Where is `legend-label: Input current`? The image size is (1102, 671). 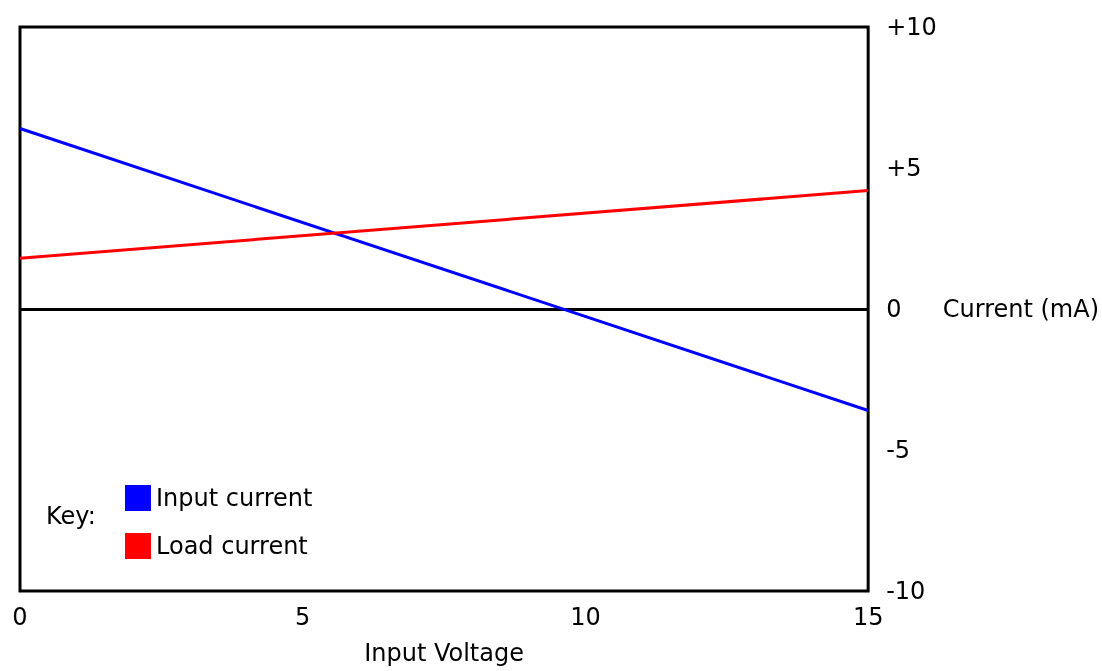
legend-label: Input current is located at coordinates (234, 498).